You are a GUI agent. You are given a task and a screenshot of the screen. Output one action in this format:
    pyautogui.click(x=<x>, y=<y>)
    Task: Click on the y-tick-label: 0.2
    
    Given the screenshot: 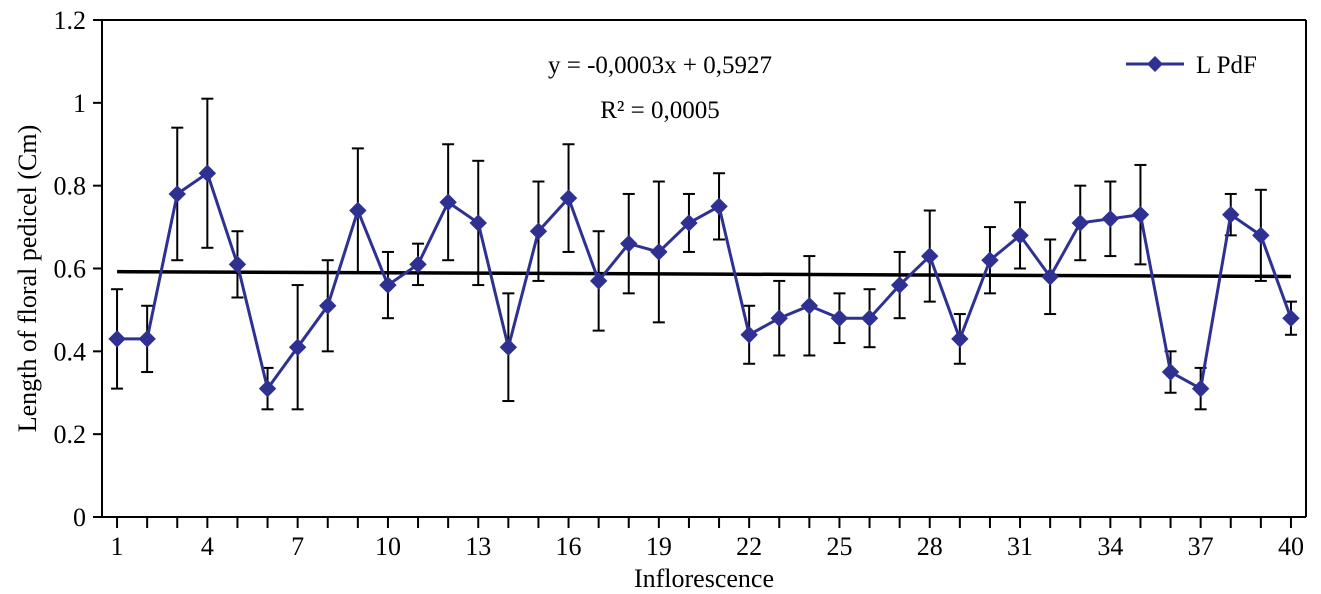 What is the action you would take?
    pyautogui.click(x=70, y=434)
    